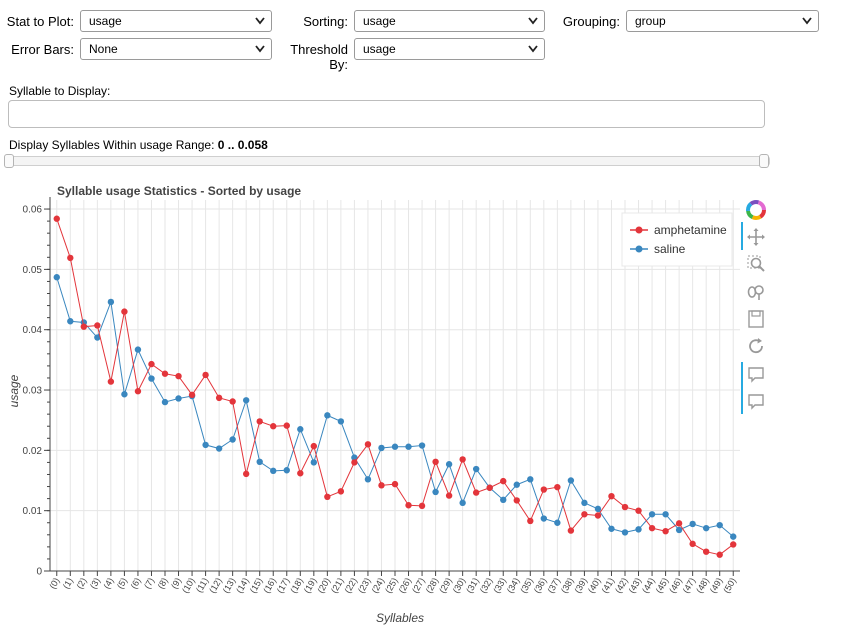  Describe the element at coordinates (449, 49) in the screenshot. I see `threshold-by-select: usage` at that location.